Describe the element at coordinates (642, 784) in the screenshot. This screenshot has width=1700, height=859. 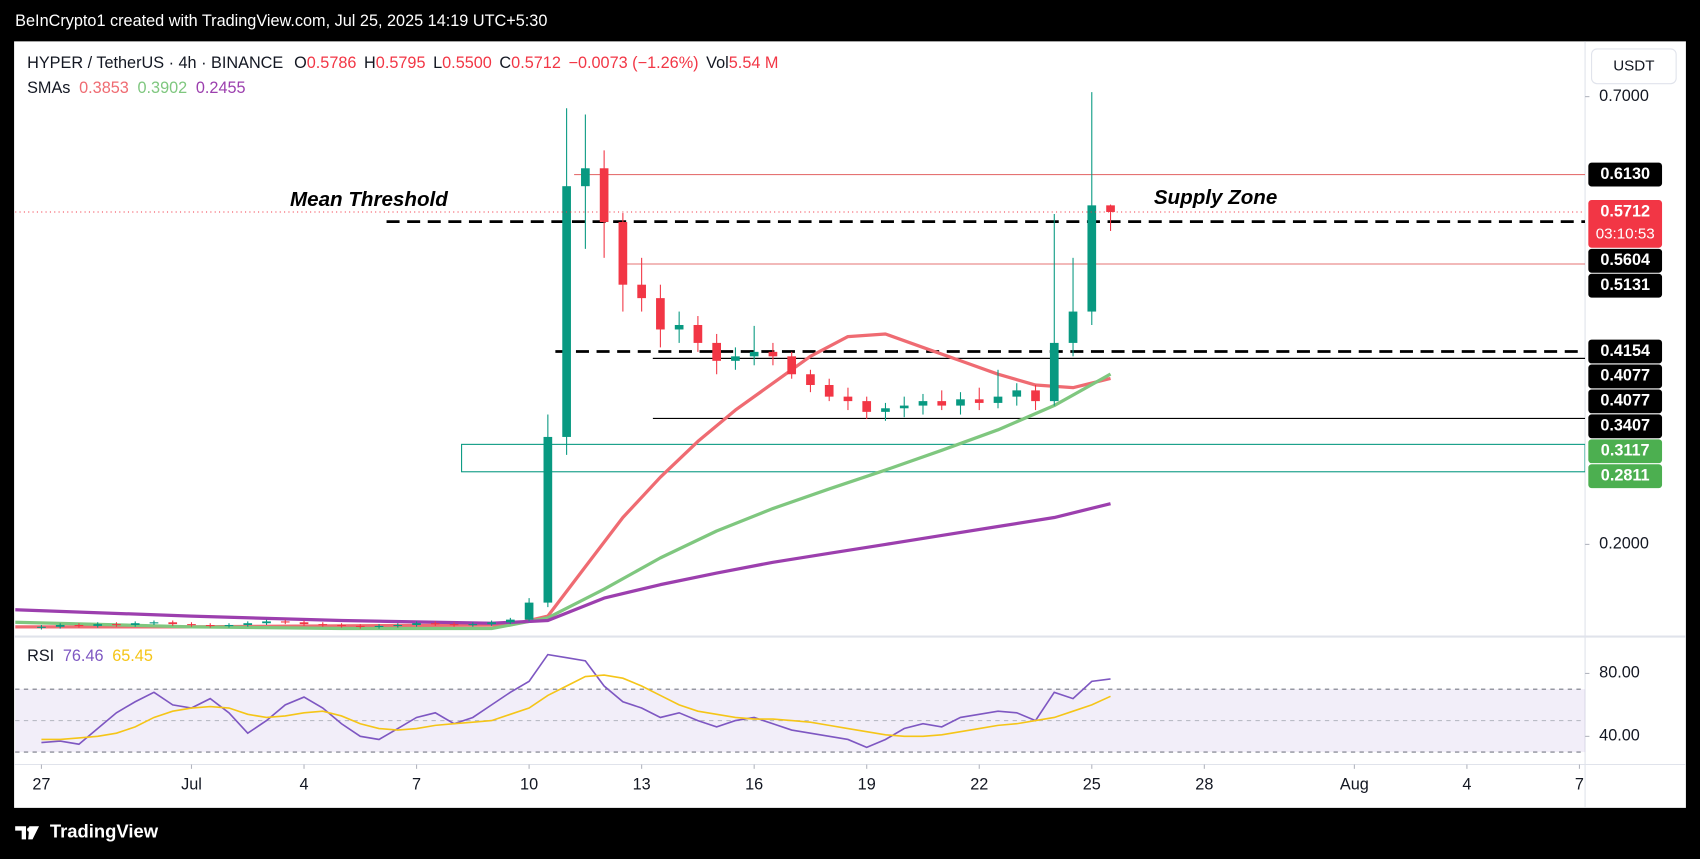
I see `x-tick-label: 13` at that location.